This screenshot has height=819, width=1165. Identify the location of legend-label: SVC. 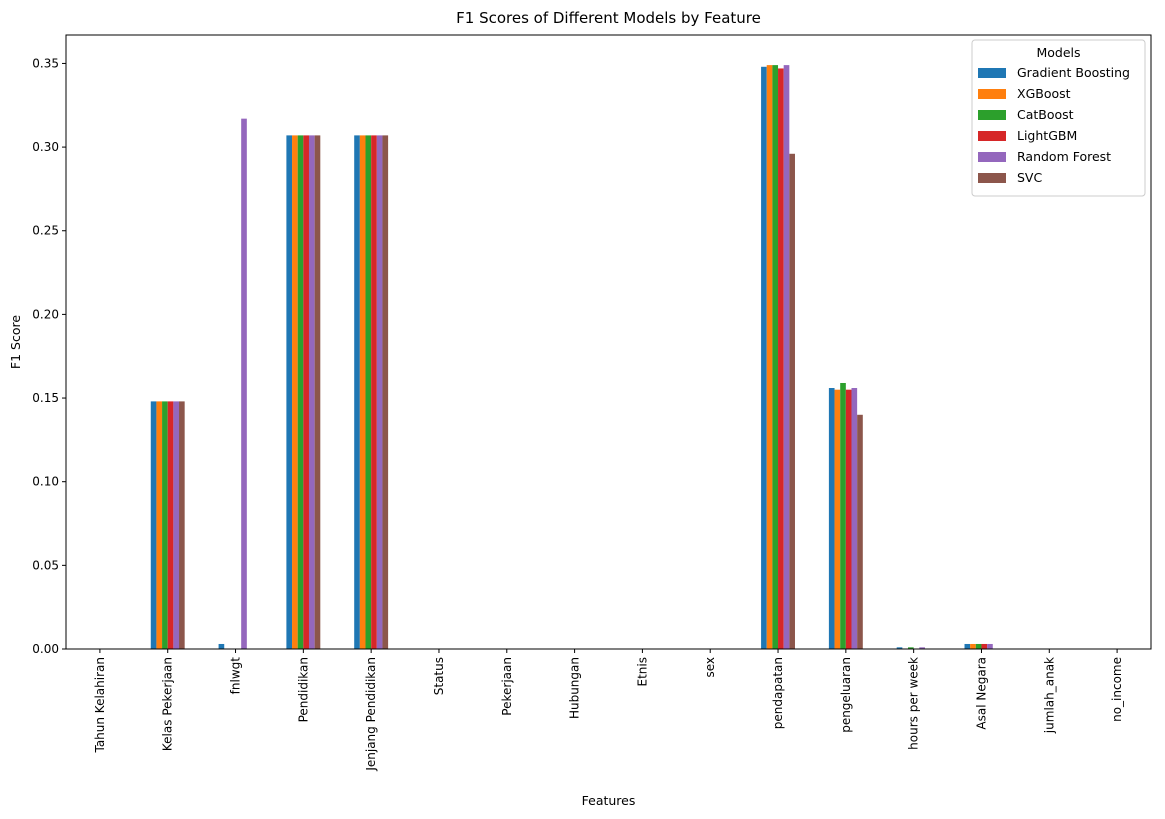
(1029, 177).